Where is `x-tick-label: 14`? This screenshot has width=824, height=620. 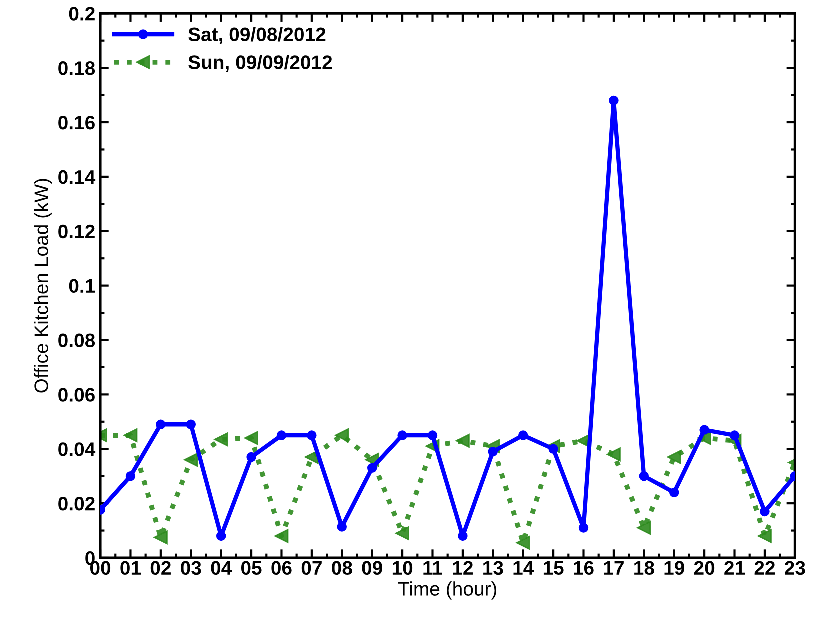
x-tick-label: 14 is located at coordinates (524, 568).